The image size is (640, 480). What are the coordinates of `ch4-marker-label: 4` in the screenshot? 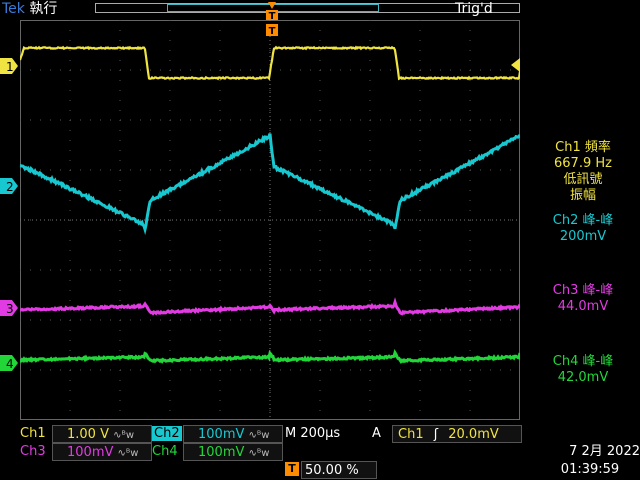 It's located at (10, 364).